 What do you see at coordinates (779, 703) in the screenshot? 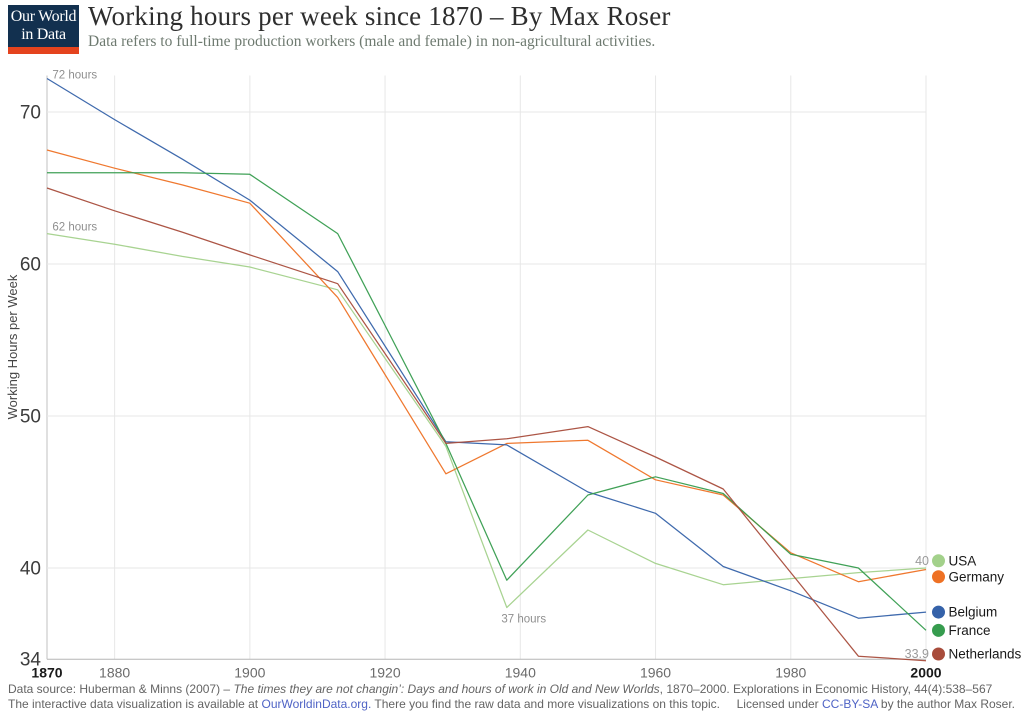
I see `license-text: Licensed under` at bounding box center [779, 703].